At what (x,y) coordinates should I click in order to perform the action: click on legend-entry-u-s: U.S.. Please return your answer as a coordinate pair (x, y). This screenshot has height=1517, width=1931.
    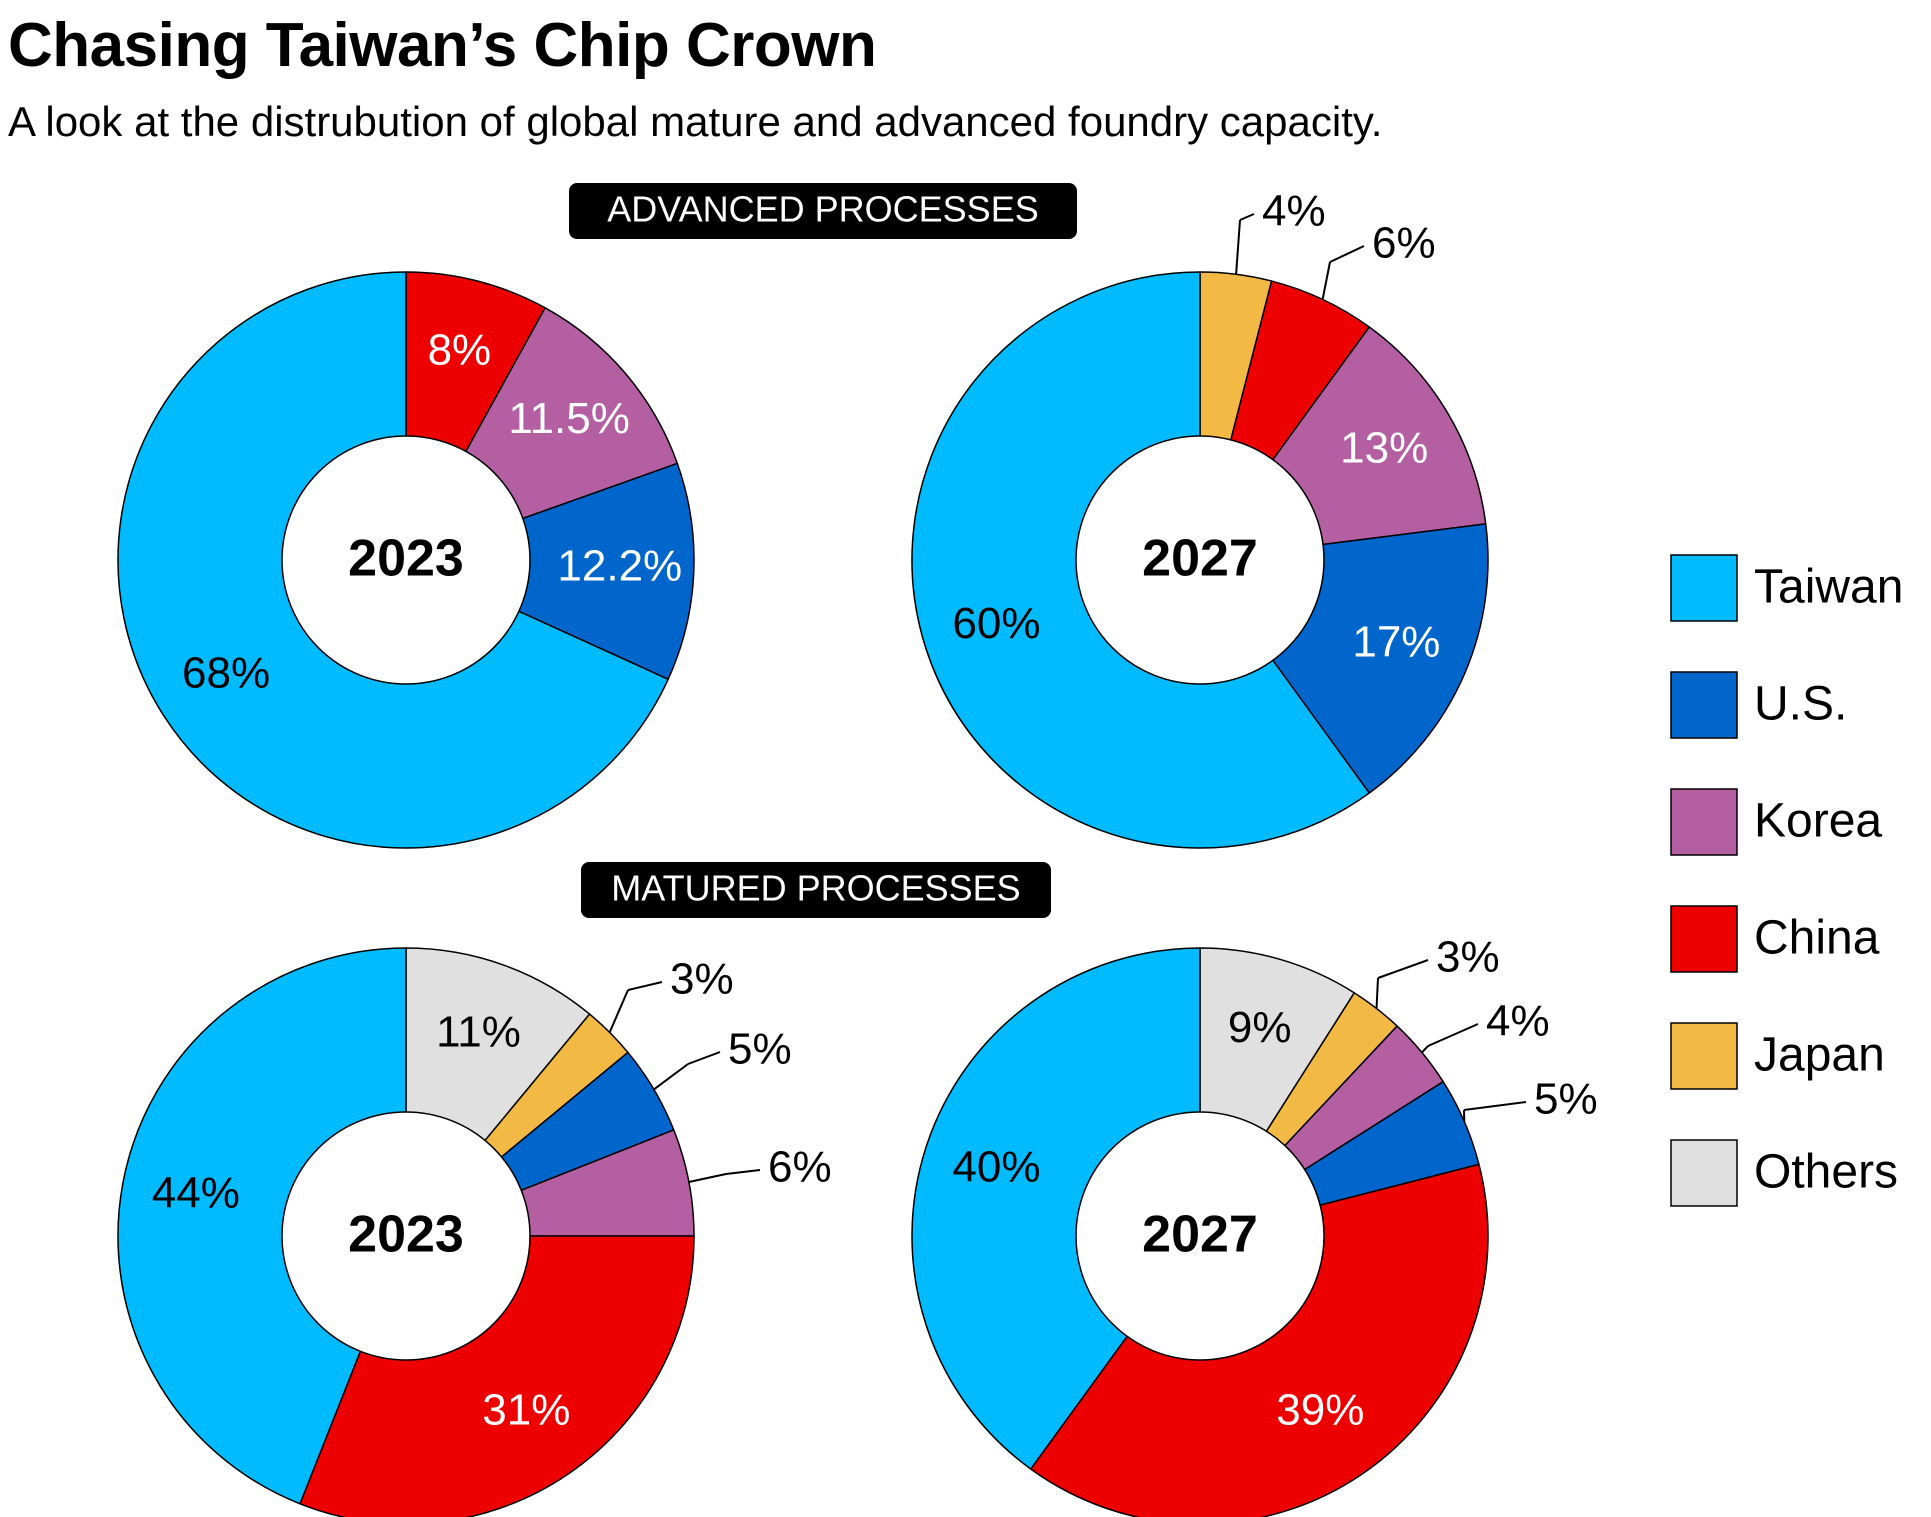
    Looking at the image, I should click on (1758, 705).